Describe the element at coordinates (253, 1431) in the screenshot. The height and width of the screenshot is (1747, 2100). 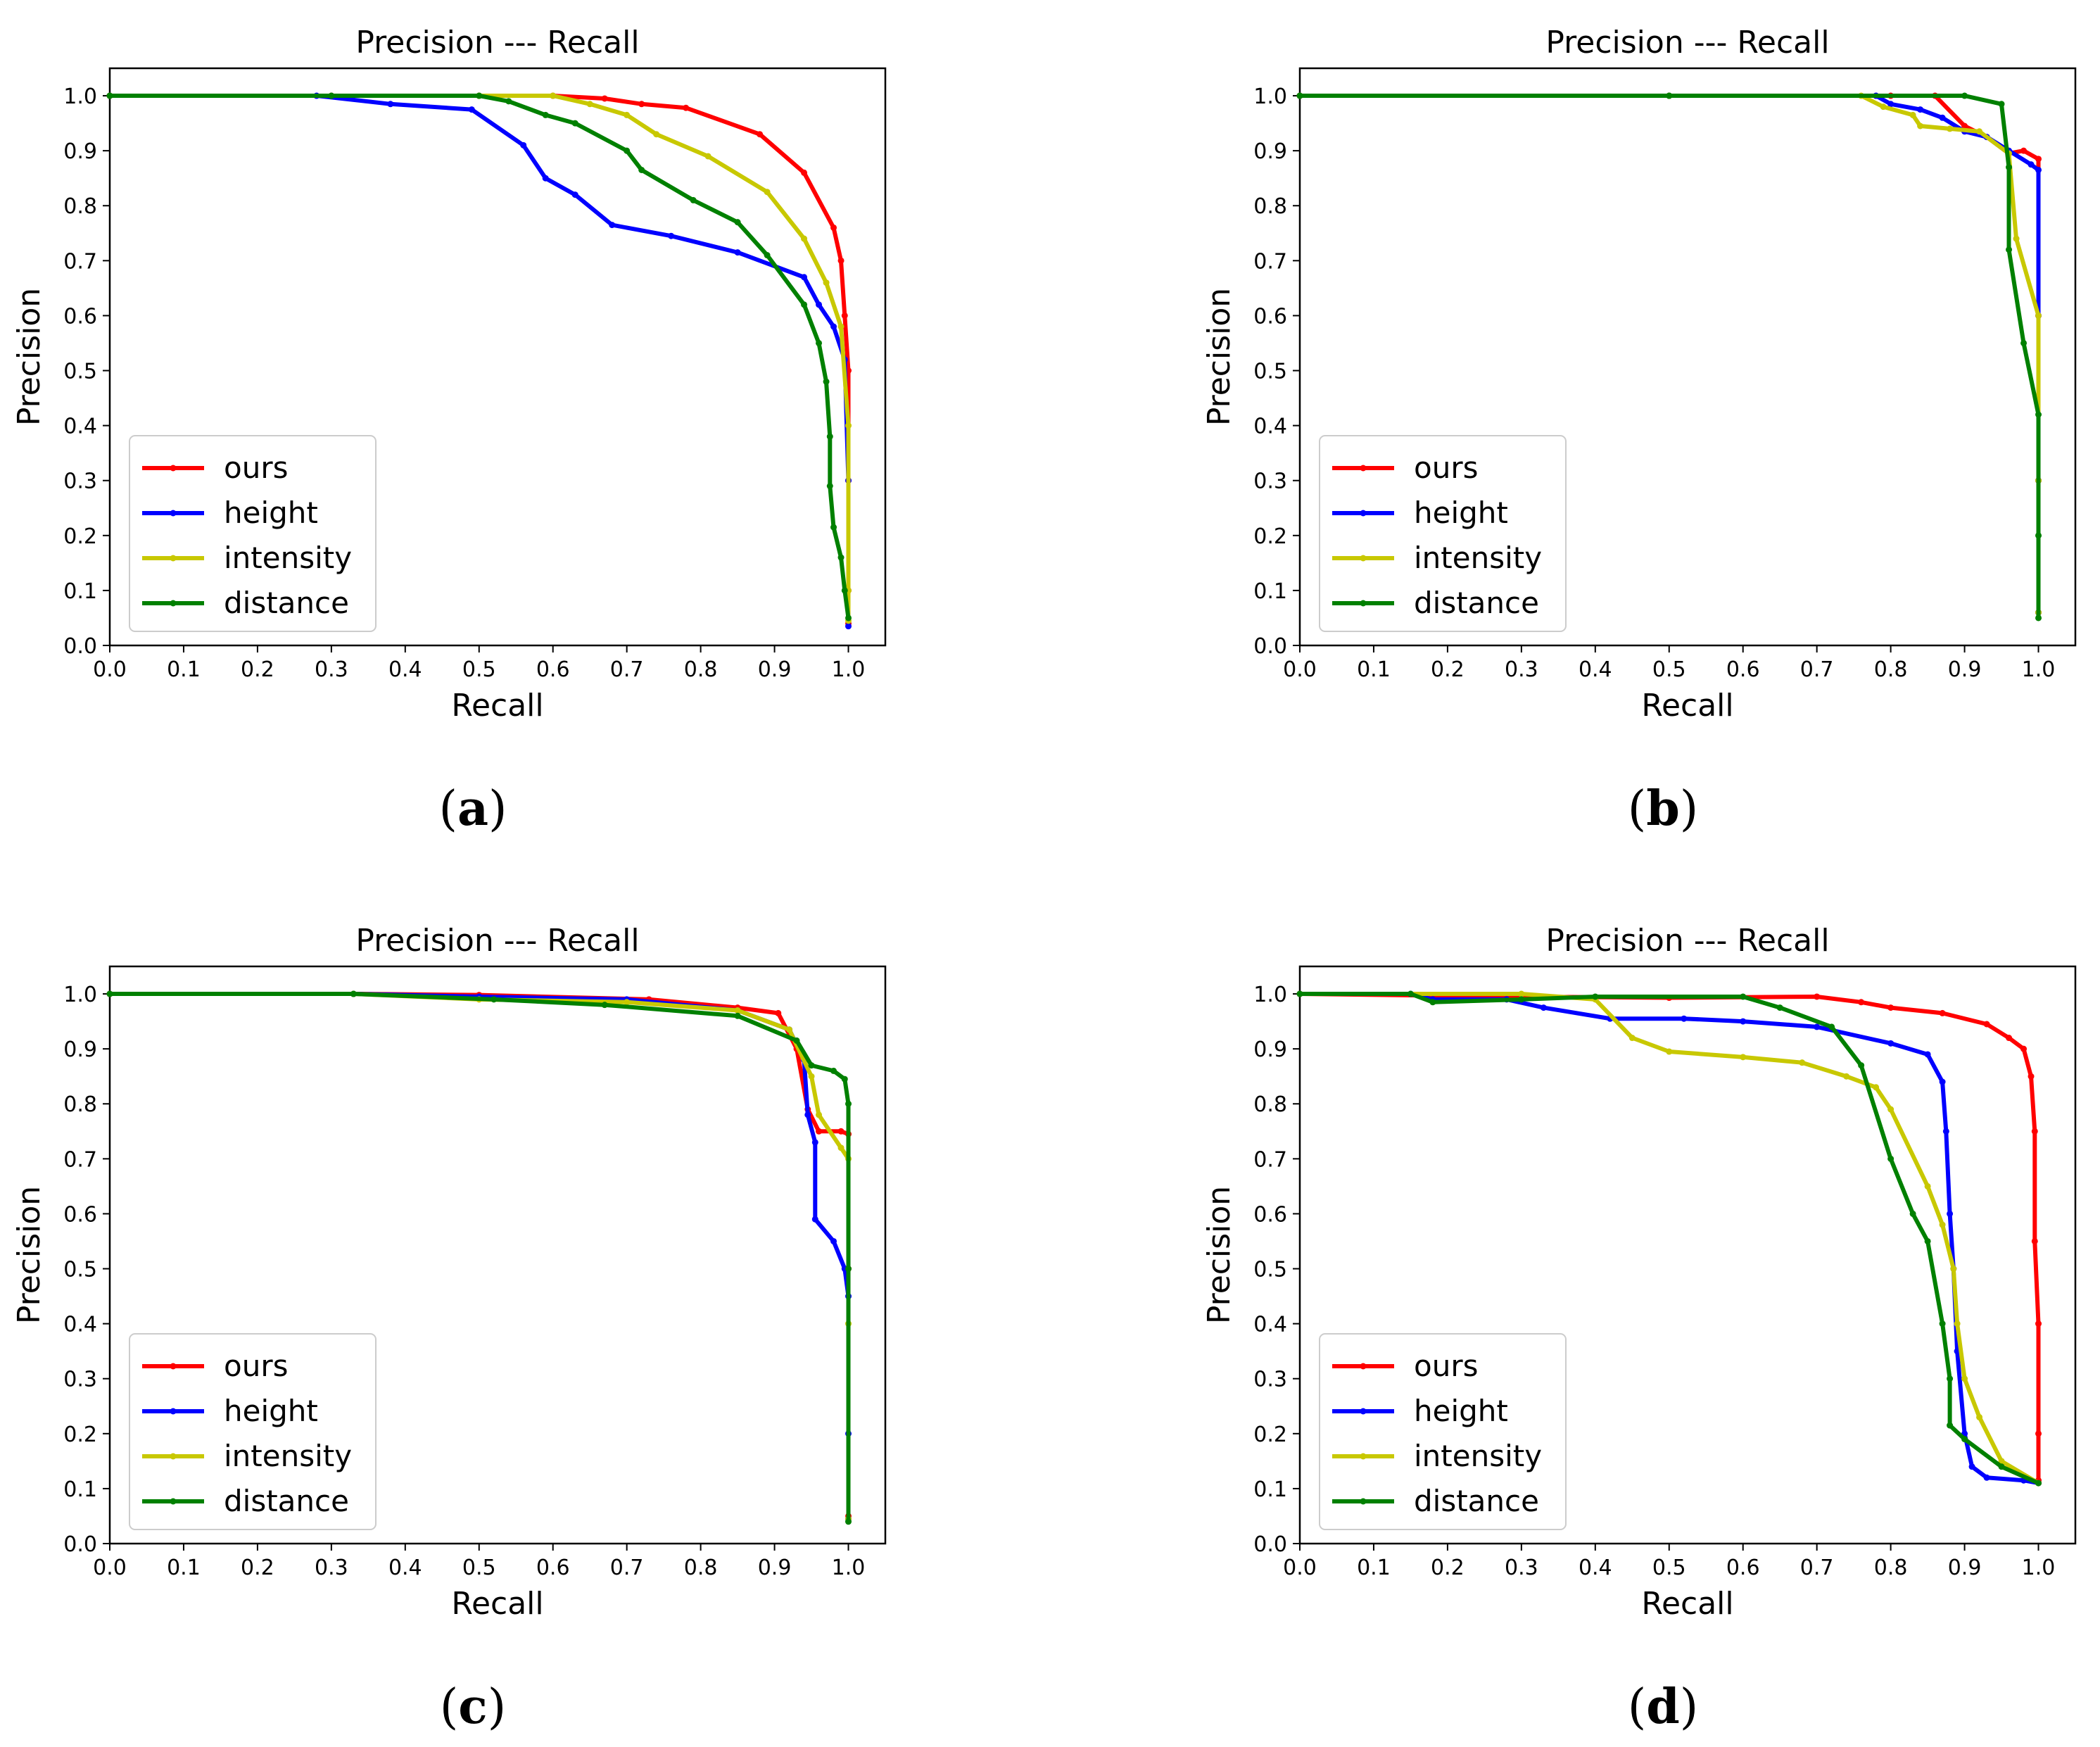
I see `legend-box` at that location.